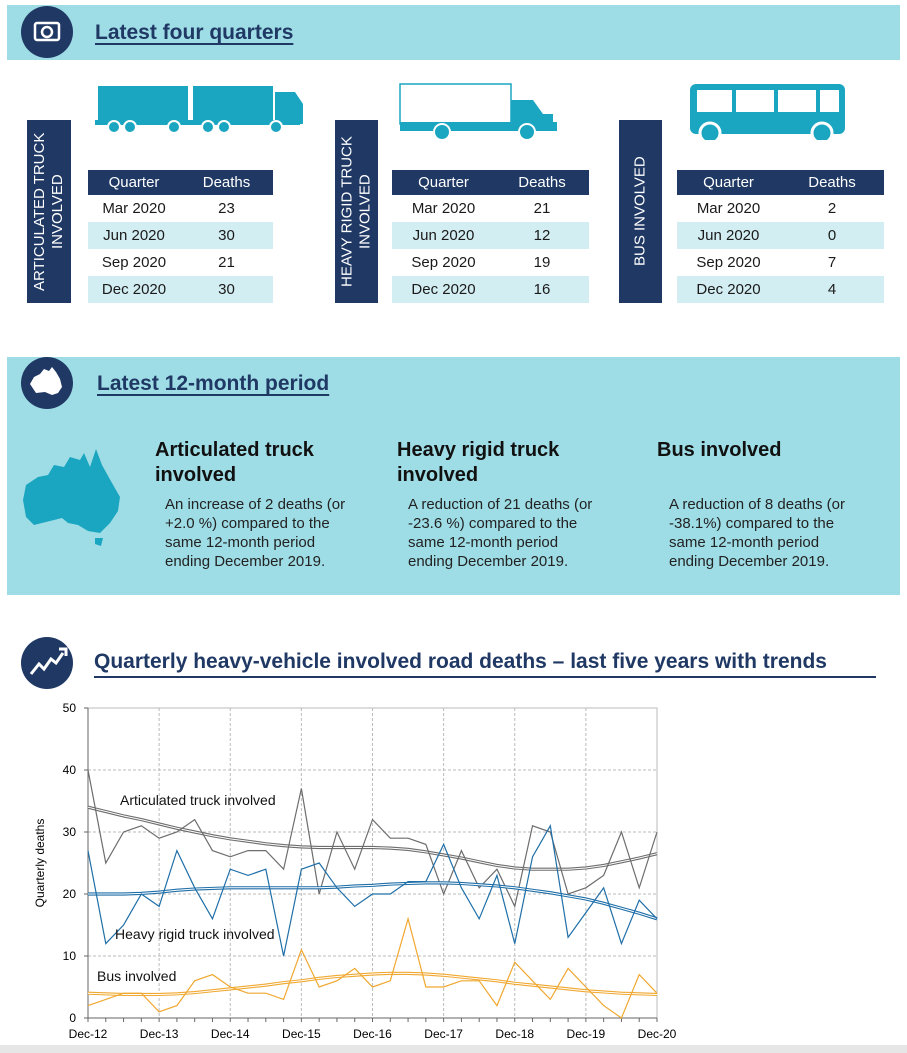 The width and height of the screenshot is (907, 1053). What do you see at coordinates (542, 235) in the screenshot?
I see `table-cell: 12` at bounding box center [542, 235].